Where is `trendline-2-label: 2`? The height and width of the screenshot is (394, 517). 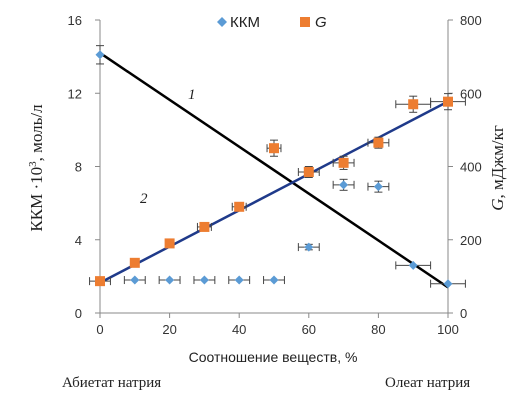 trendline-2-label: 2 is located at coordinates (144, 199).